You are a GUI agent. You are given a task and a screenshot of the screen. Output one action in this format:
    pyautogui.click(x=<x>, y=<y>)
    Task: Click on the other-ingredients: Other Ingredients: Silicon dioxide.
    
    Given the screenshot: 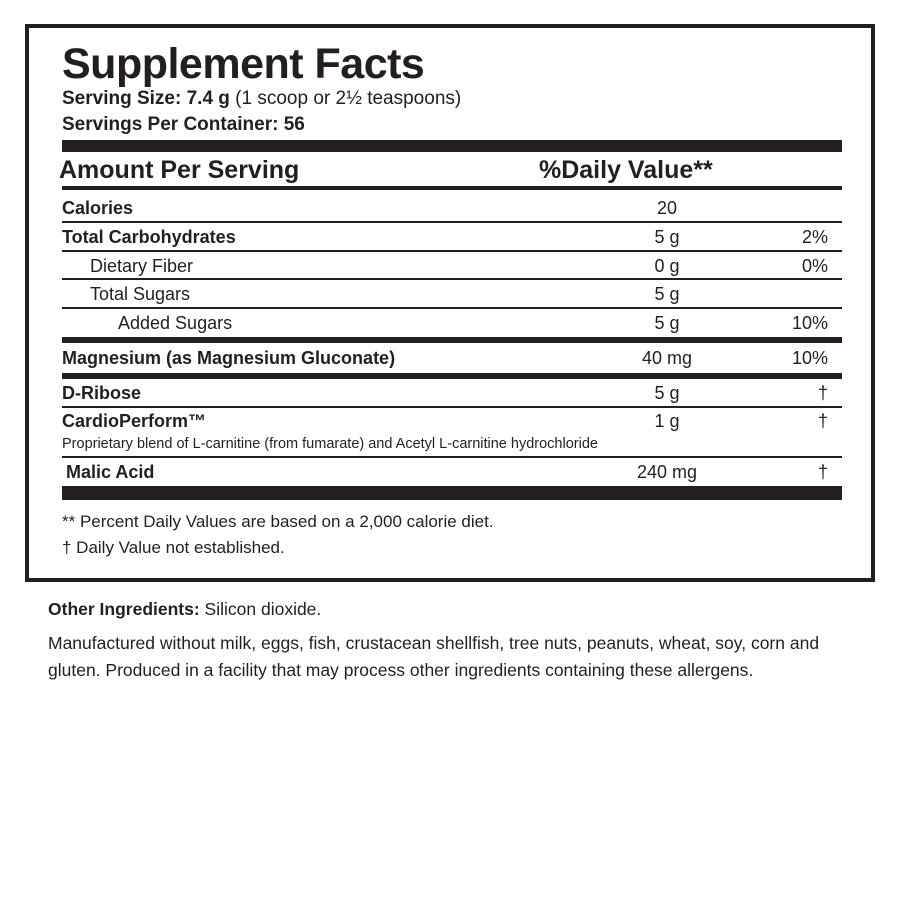 What is the action you would take?
    pyautogui.click(x=454, y=609)
    